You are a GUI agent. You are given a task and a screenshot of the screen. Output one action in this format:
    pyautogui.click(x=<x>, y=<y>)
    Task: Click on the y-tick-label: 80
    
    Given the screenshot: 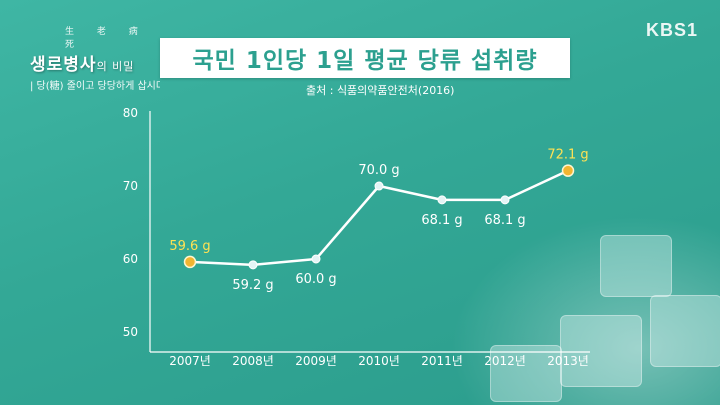 What is the action you would take?
    pyautogui.click(x=130, y=113)
    